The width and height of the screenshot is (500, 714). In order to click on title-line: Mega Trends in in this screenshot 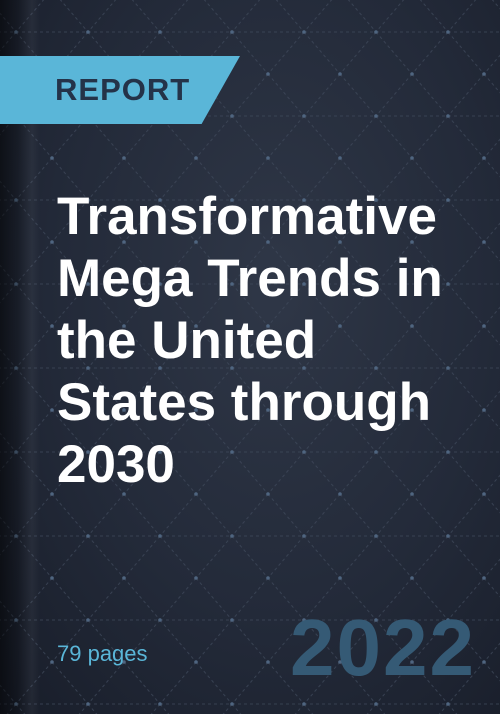, I will do `click(250, 278)`.